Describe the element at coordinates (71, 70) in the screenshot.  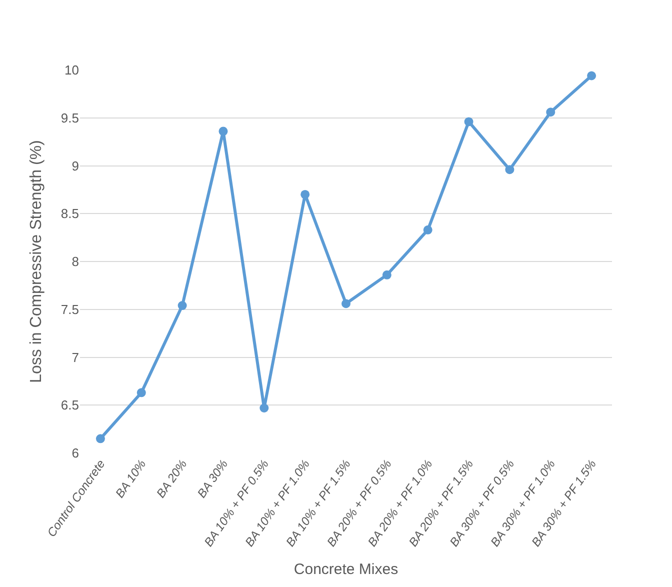
I see `y-tick-label: 10` at that location.